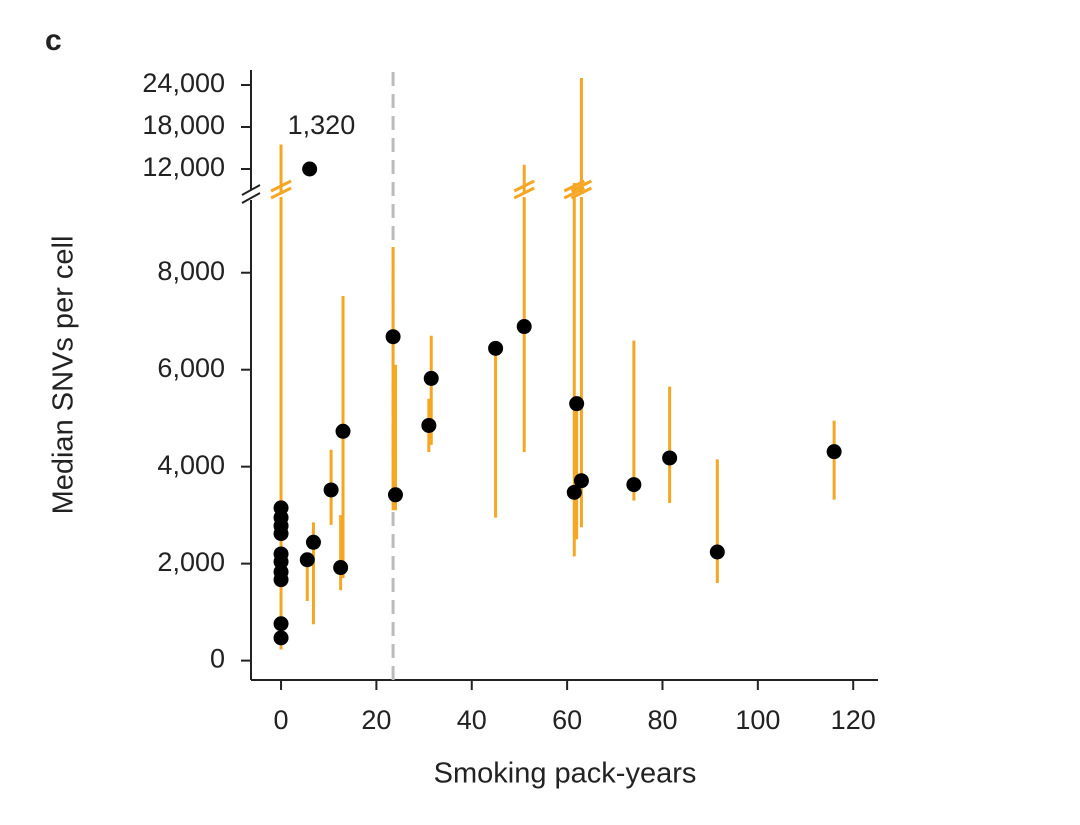 The image size is (1080, 825). I want to click on y-tick-label: 4,000, so click(191, 465).